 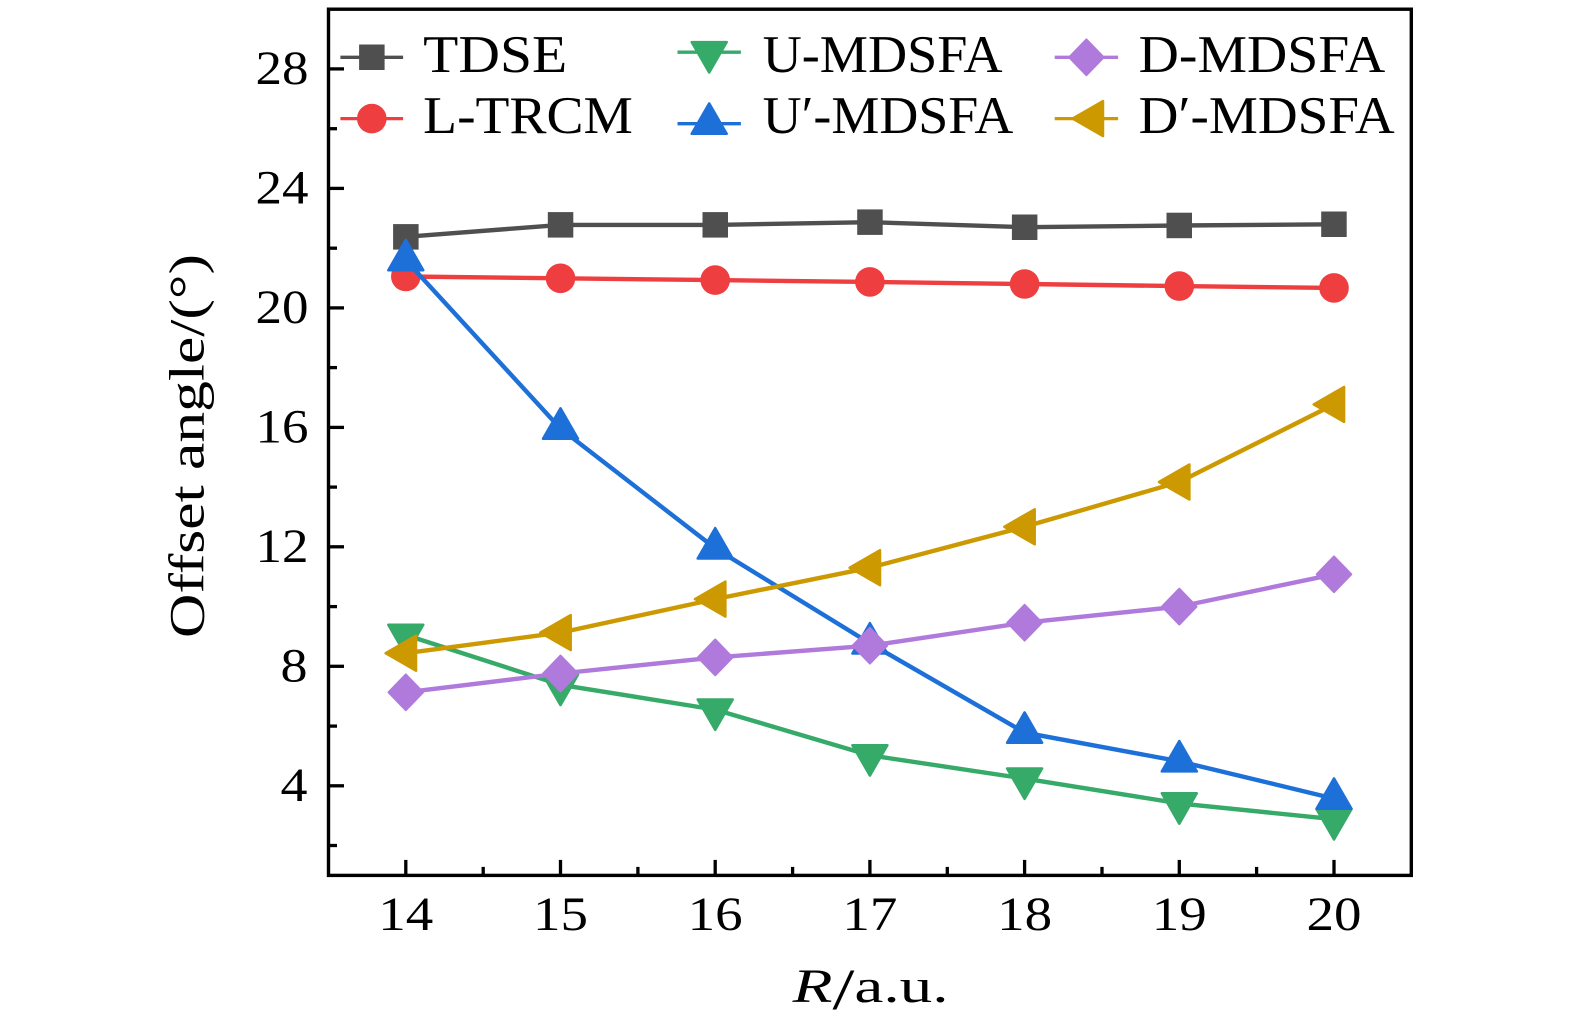 I want to click on svg-text: 4, so click(x=294, y=785).